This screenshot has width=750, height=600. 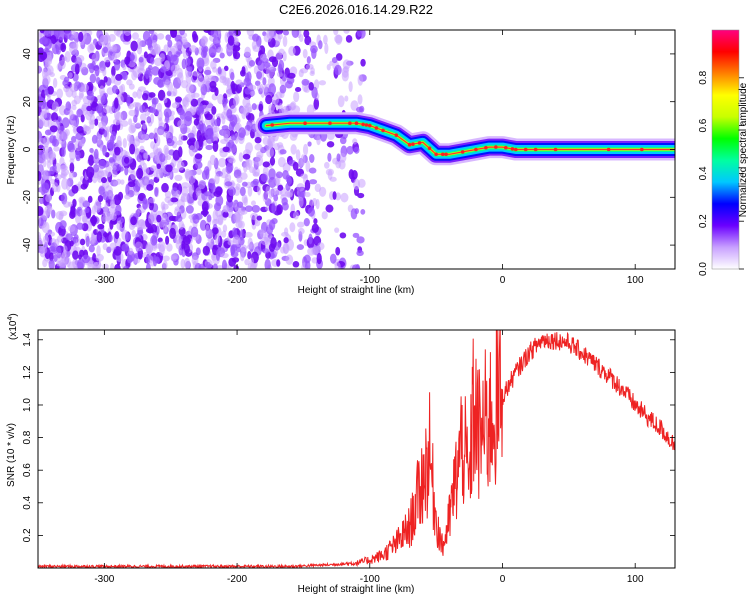 What do you see at coordinates (27, 437) in the screenshot?
I see `y-tick-label: 0.8` at bounding box center [27, 437].